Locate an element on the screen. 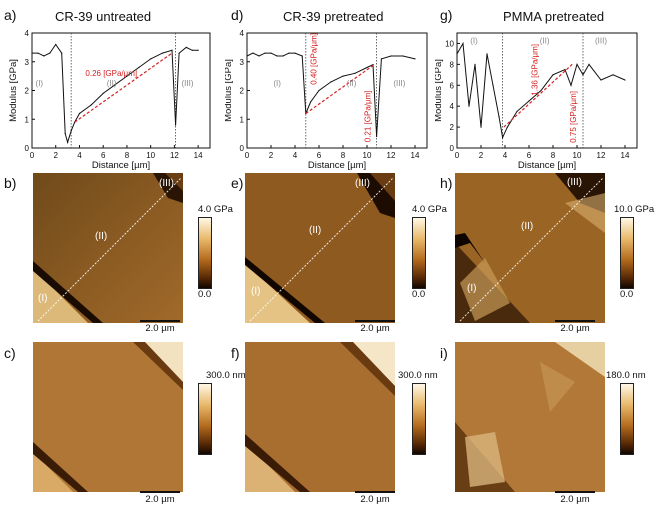  modulus-map-e: (I) (II) (III) is located at coordinates (320, 248).